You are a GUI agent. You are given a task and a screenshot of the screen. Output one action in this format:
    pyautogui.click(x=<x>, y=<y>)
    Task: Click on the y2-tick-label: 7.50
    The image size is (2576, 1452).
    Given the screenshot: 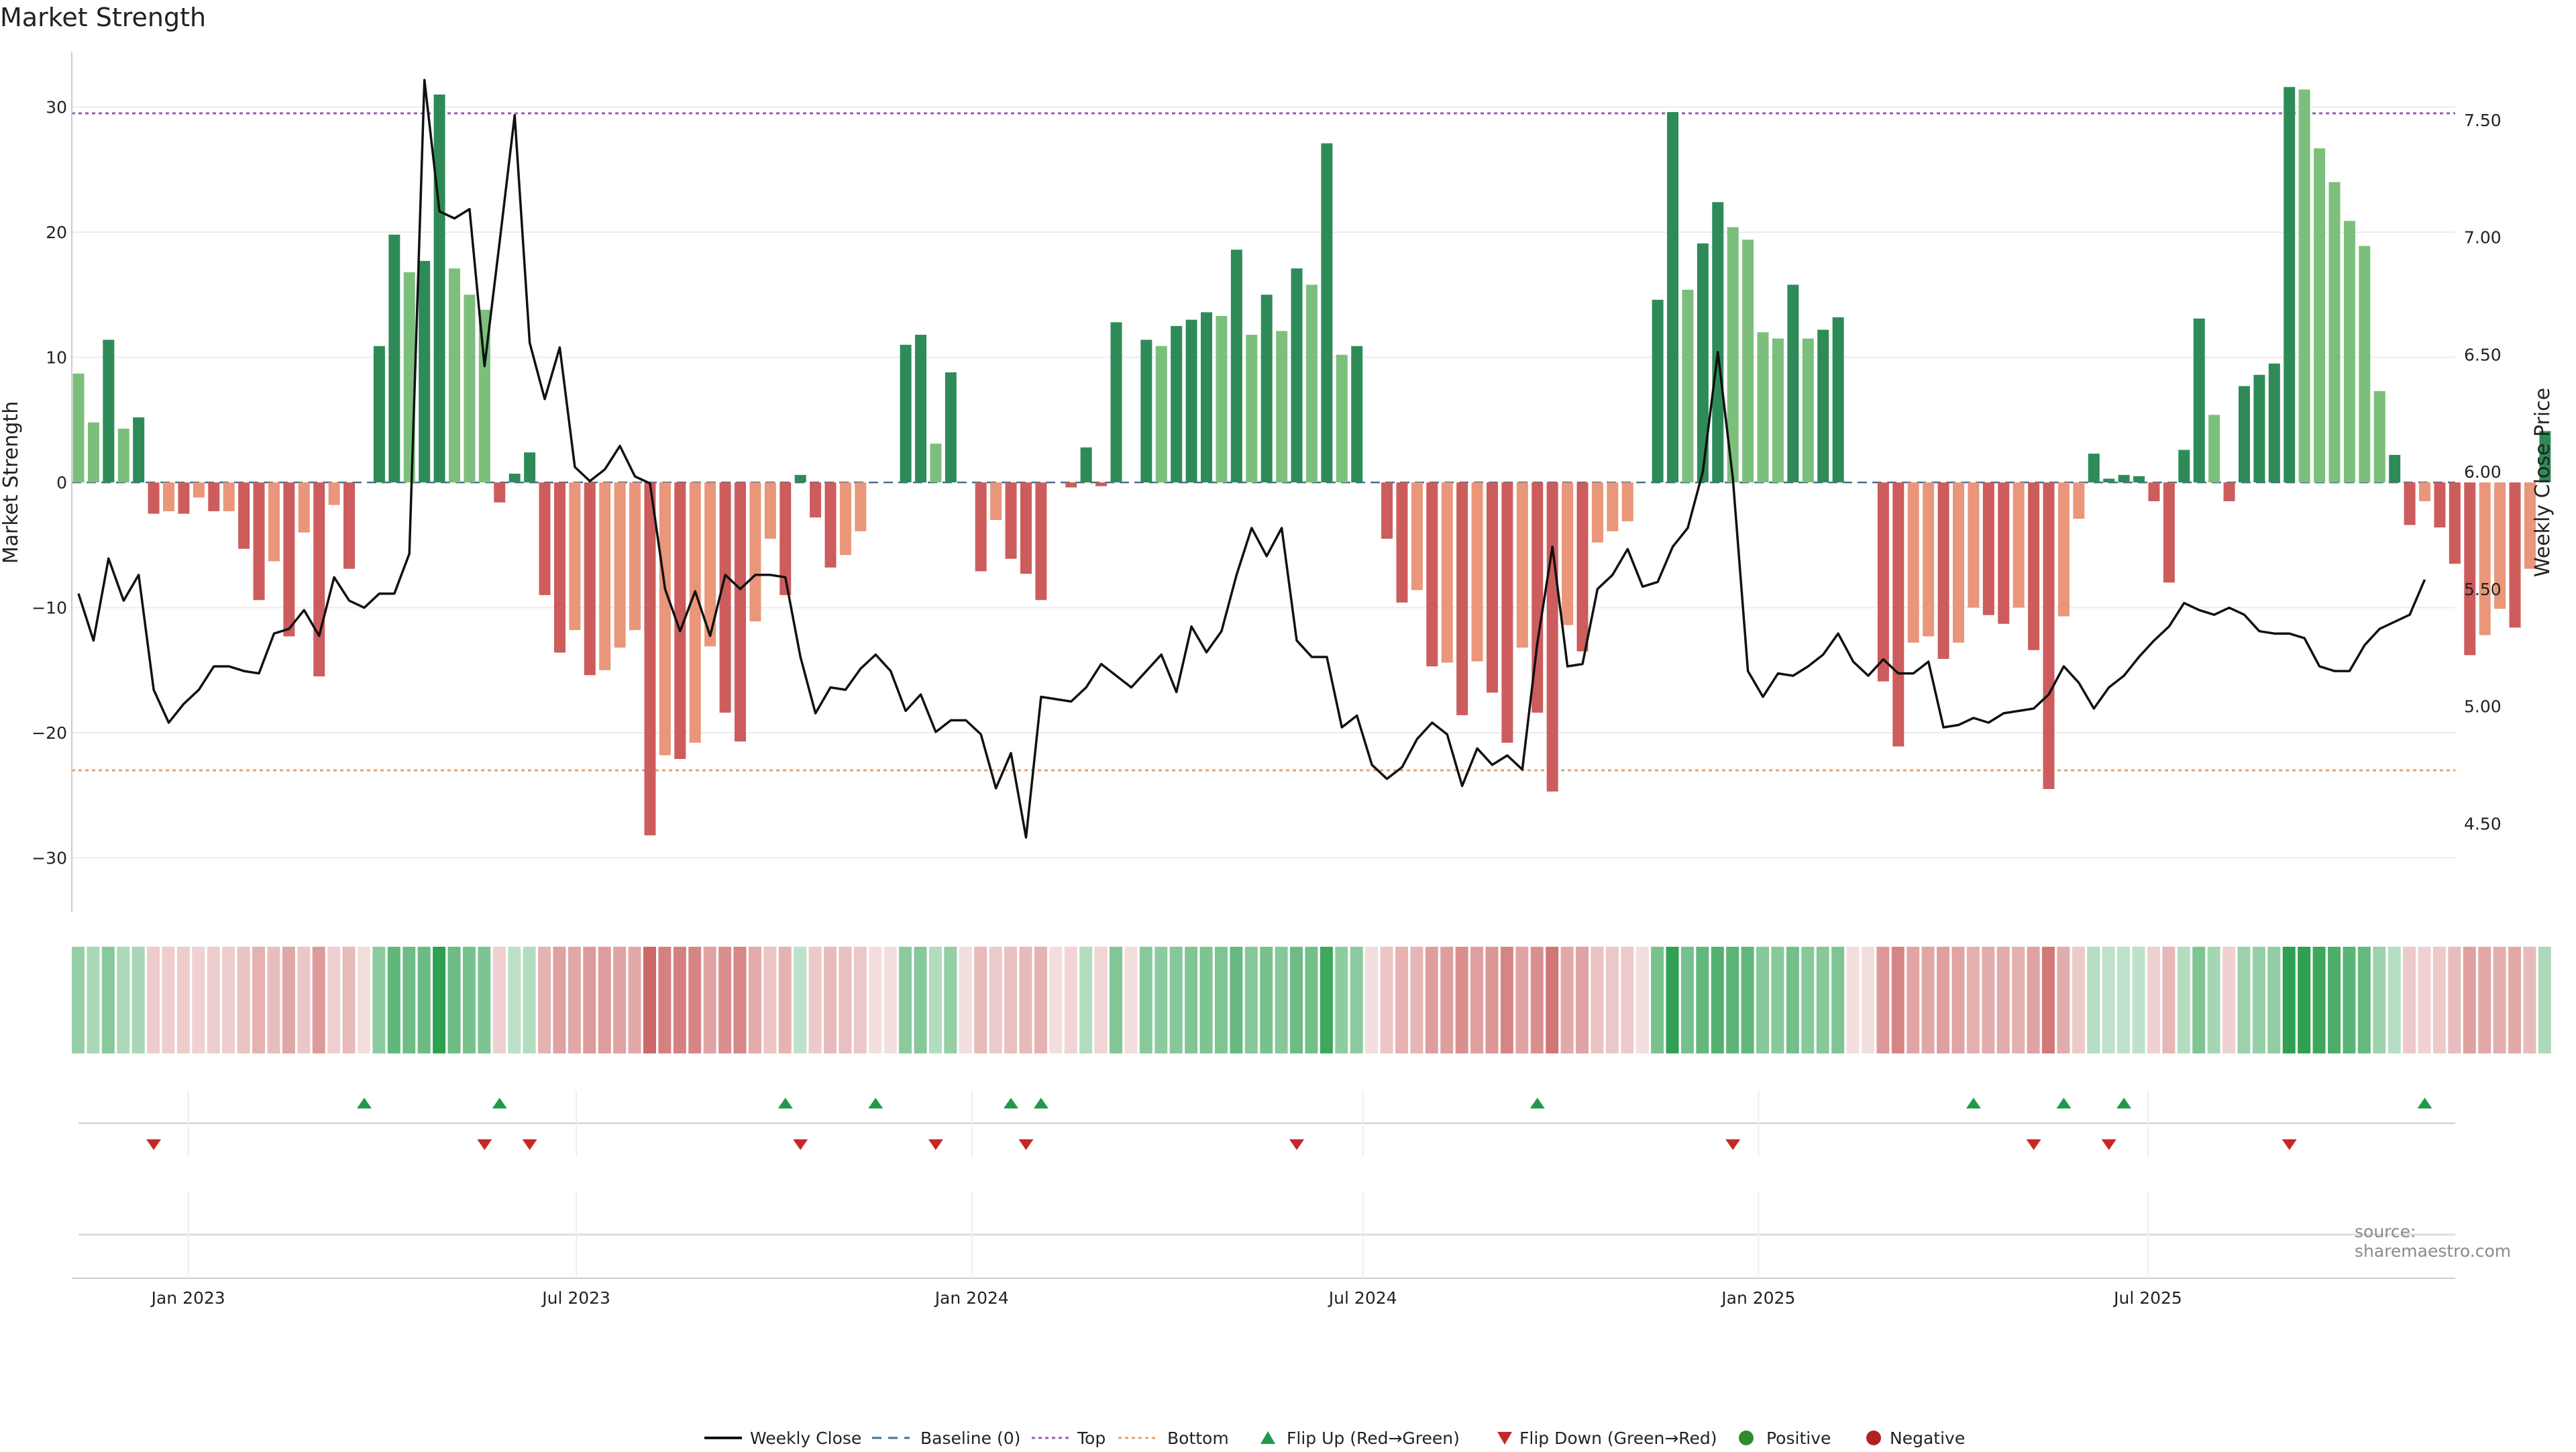 What is the action you would take?
    pyautogui.click(x=2483, y=121)
    